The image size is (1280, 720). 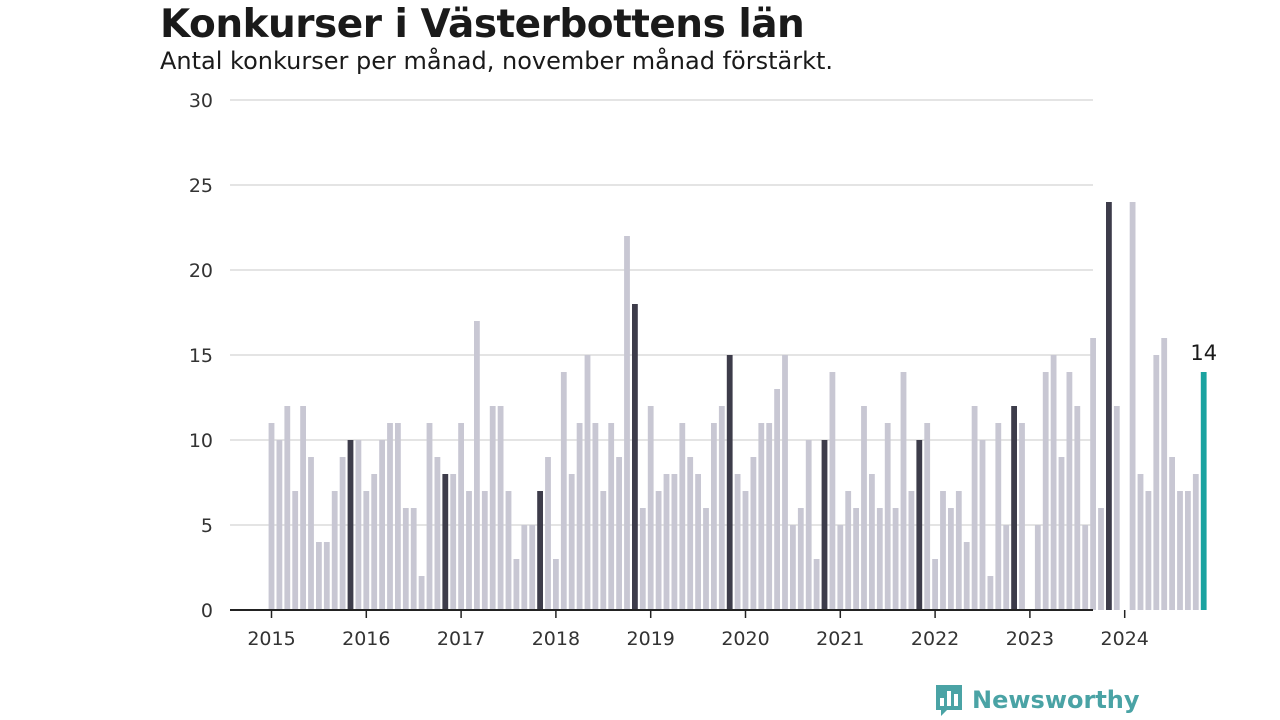 What do you see at coordinates (1056, 700) in the screenshot?
I see `brand-name: Newsworthy` at bounding box center [1056, 700].